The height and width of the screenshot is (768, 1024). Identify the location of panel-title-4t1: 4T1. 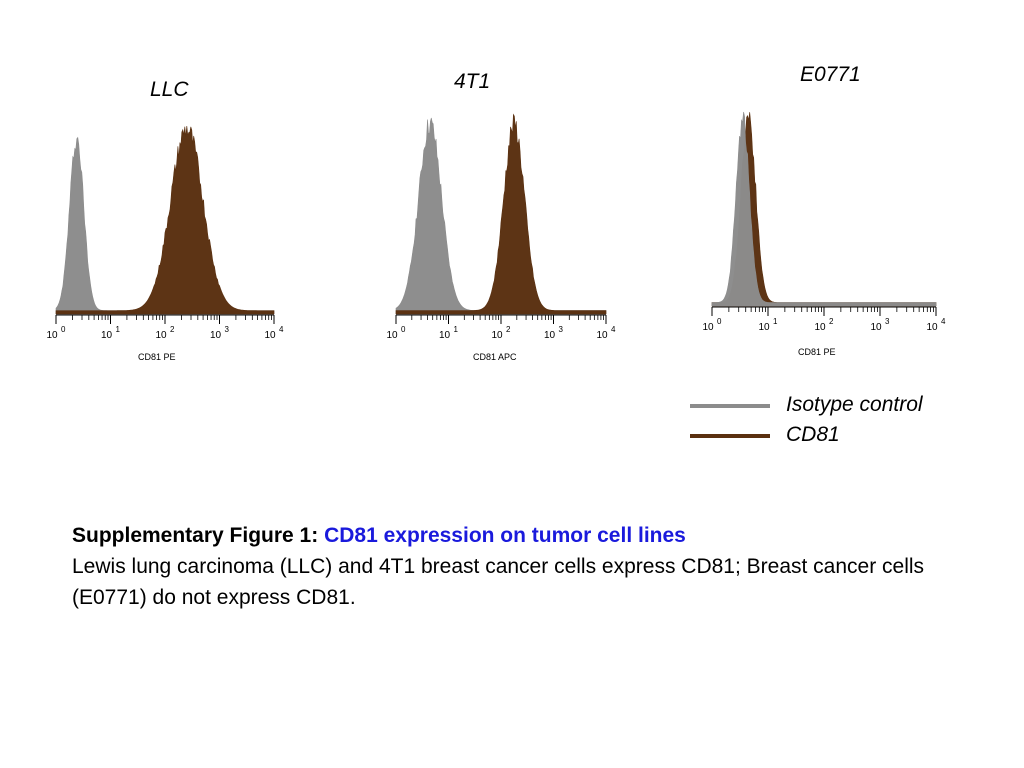
(472, 81).